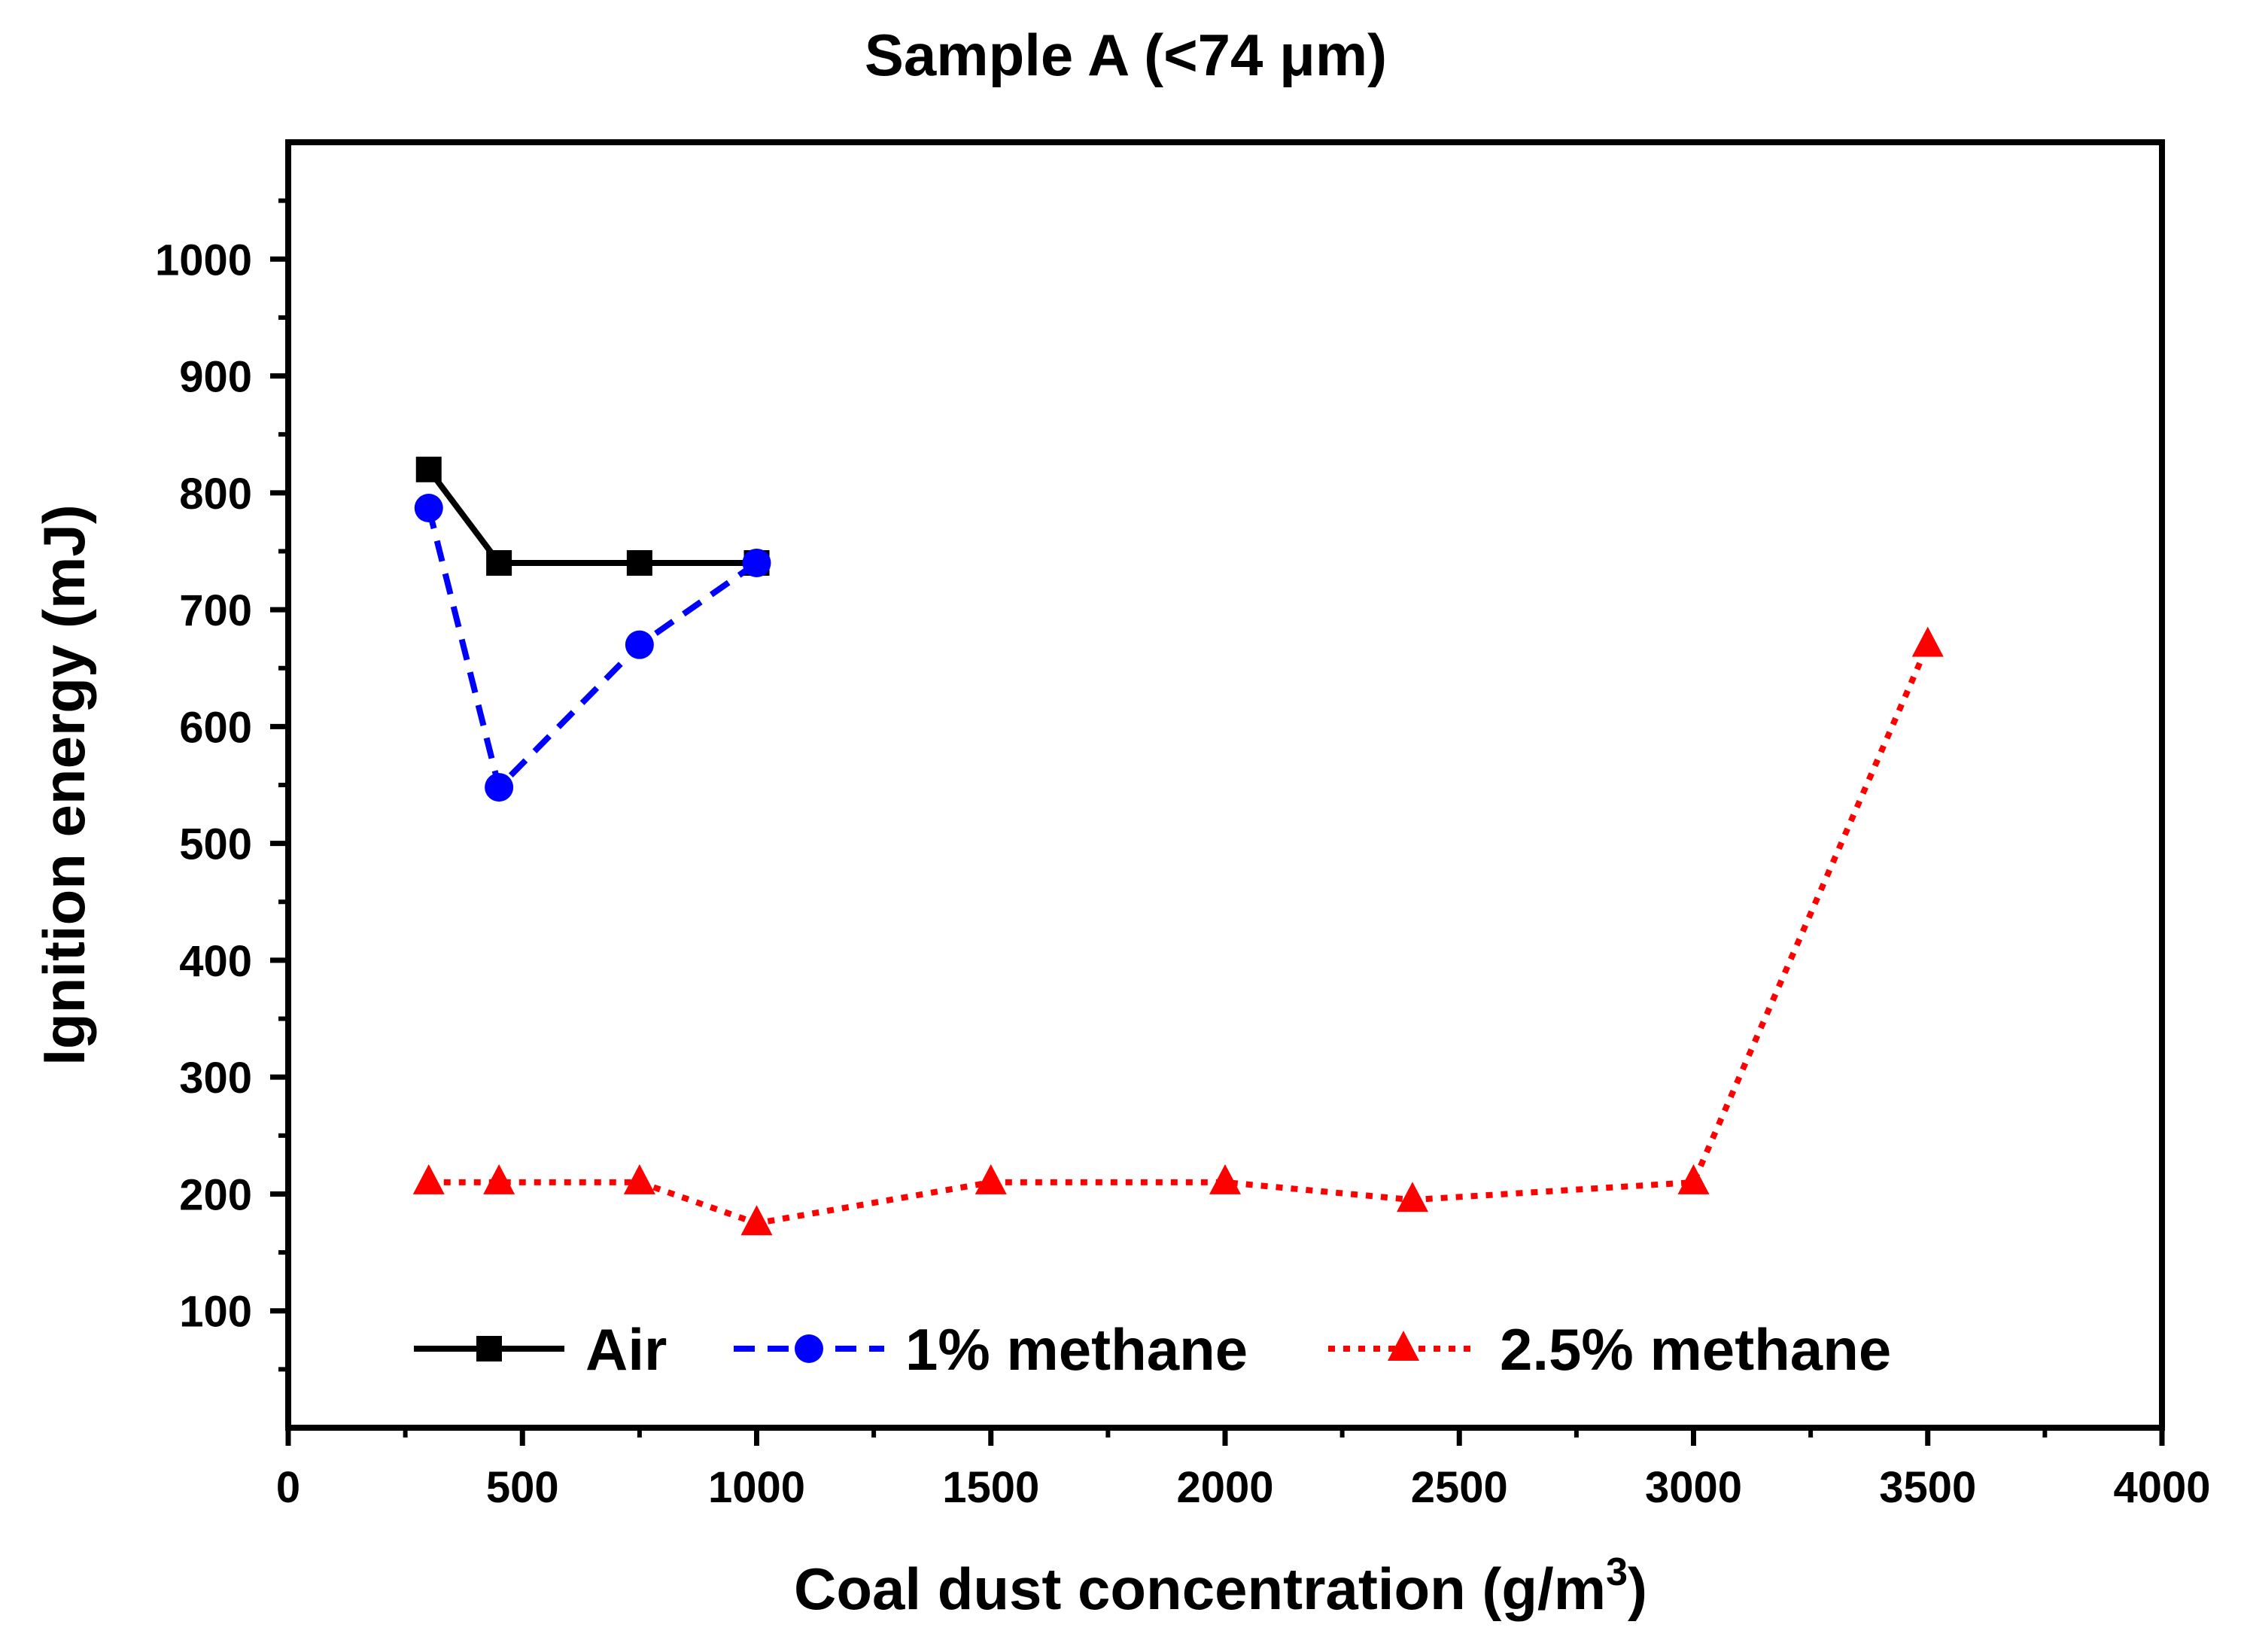  I want to click on legend: Air 1% methane 2.5% methane, so click(1152, 1350).